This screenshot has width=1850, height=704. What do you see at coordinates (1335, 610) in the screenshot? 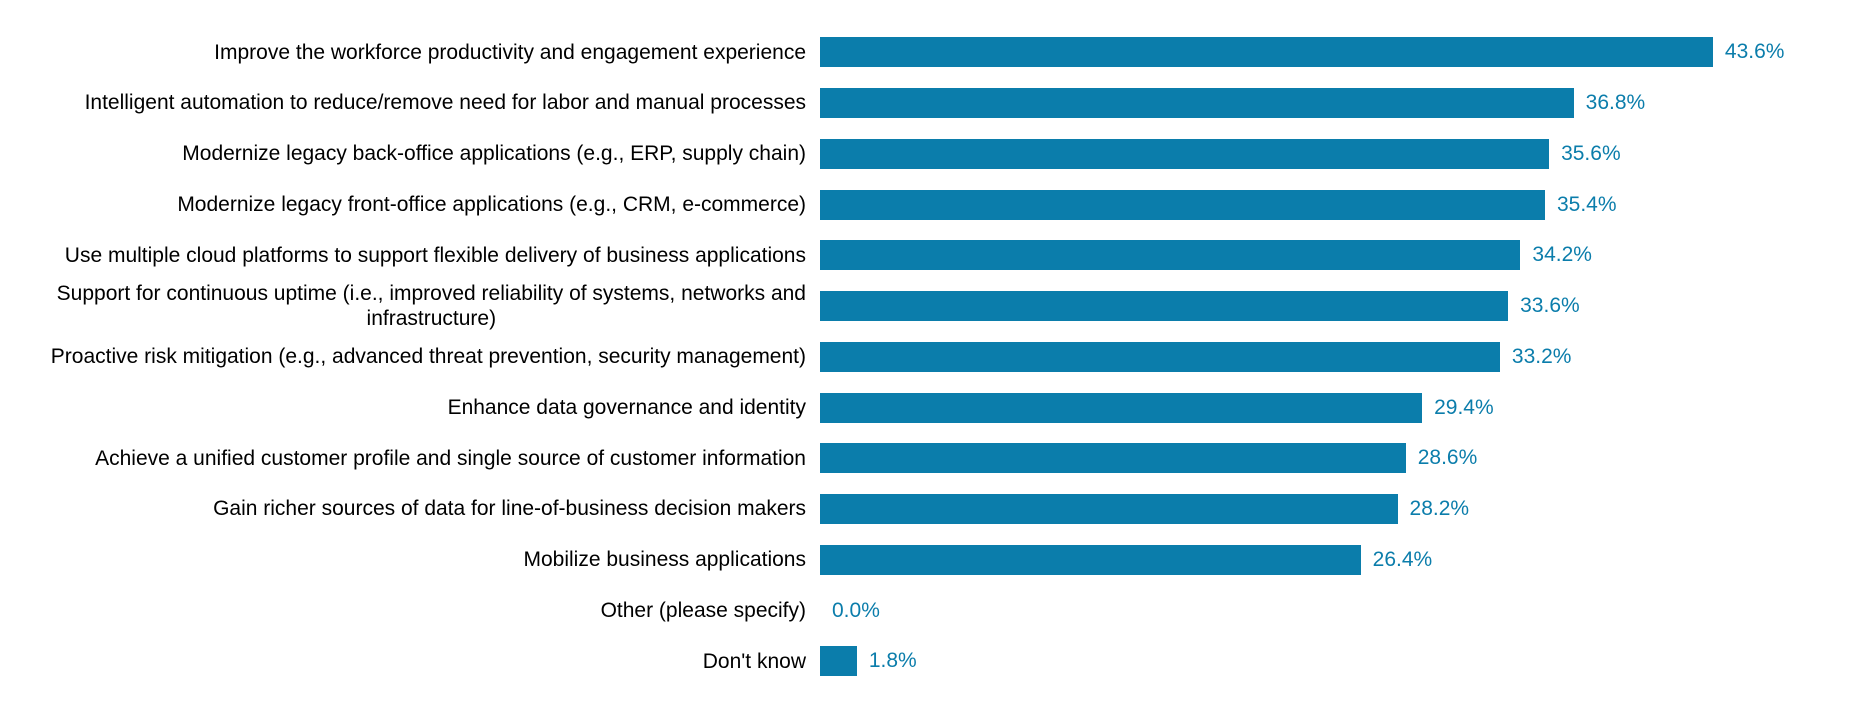
I see `bar-track: 0.0%` at bounding box center [1335, 610].